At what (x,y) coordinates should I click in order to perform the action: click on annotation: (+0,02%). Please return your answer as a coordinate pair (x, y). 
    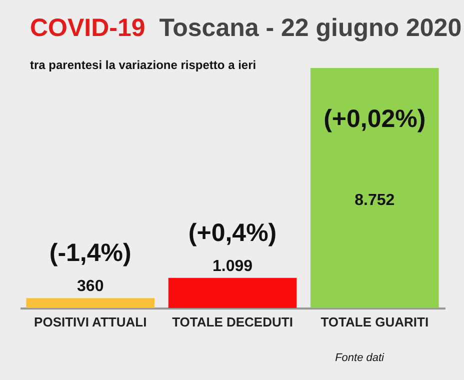
    Looking at the image, I should click on (375, 119).